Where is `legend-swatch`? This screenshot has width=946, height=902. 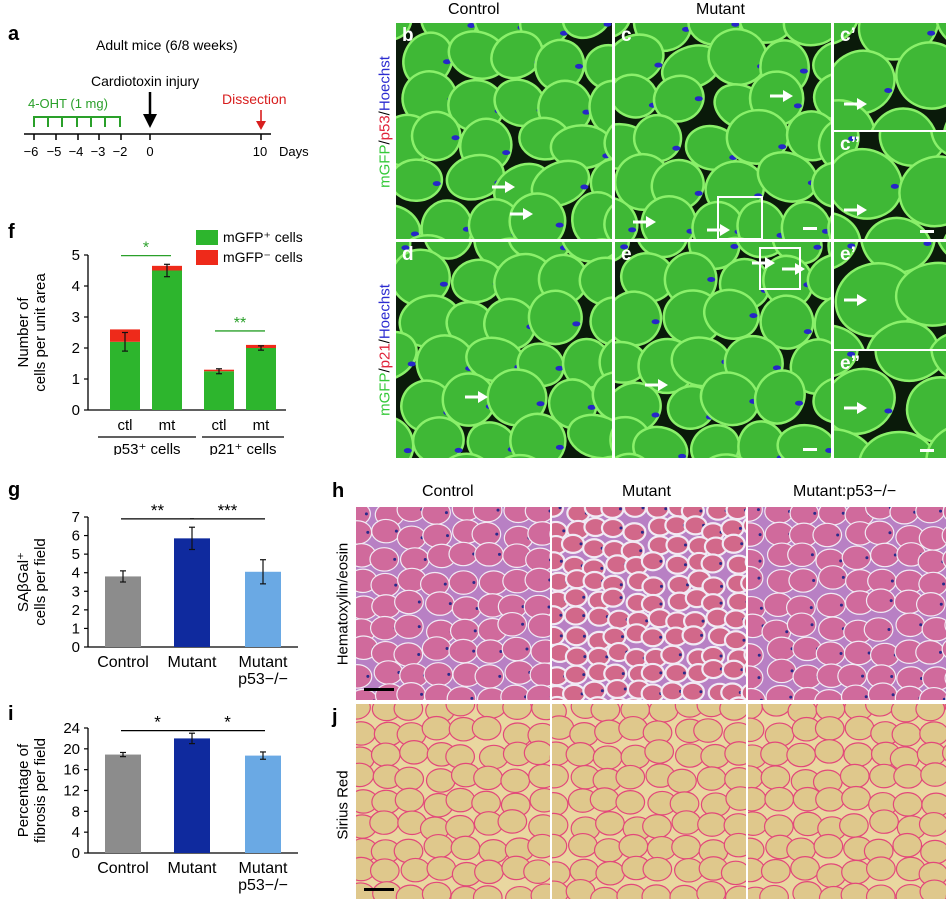
legend-swatch is located at coordinates (207, 257).